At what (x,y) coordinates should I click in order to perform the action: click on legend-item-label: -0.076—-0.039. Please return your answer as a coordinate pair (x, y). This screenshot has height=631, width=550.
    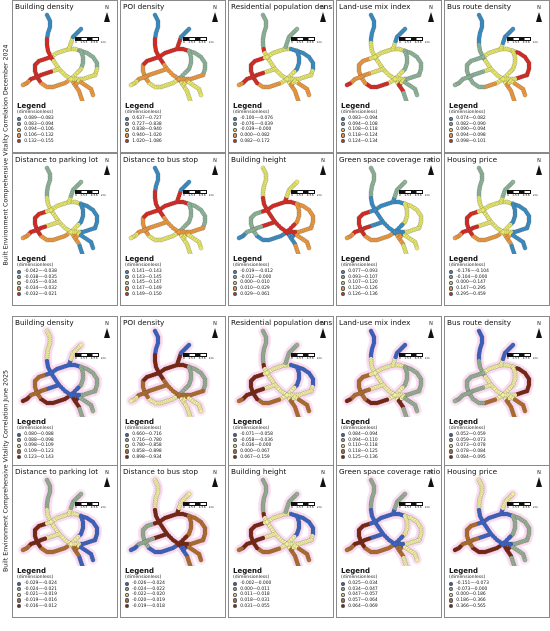
    Looking at the image, I should click on (256, 124).